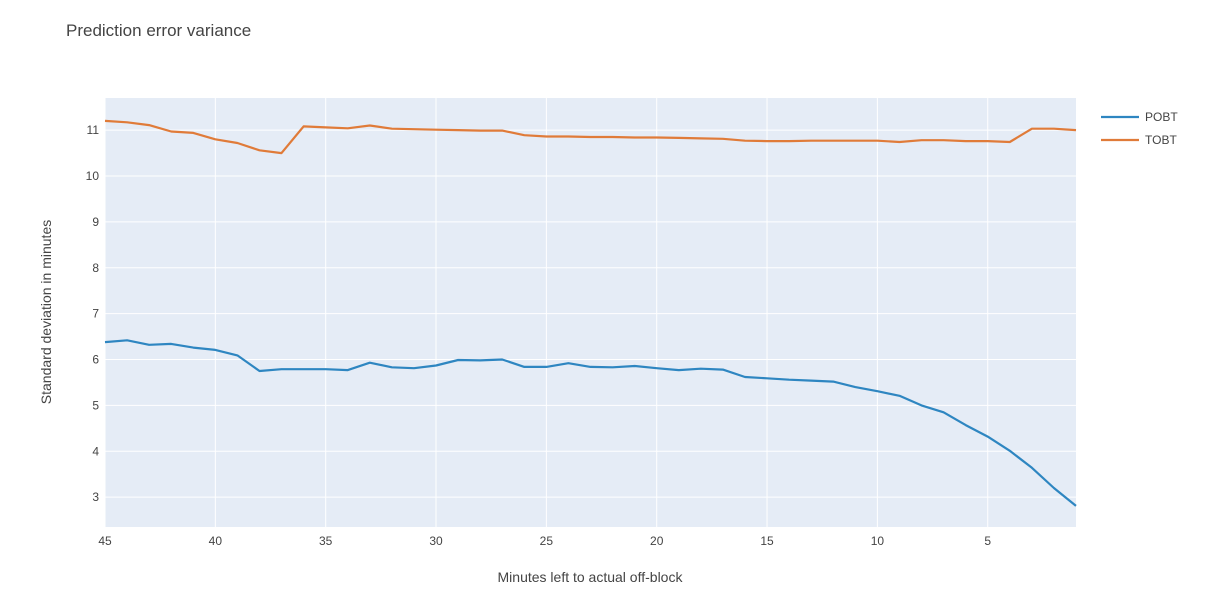 This screenshot has width=1226, height=606. Describe the element at coordinates (878, 541) in the screenshot. I see `x-tick-label: 10` at that location.